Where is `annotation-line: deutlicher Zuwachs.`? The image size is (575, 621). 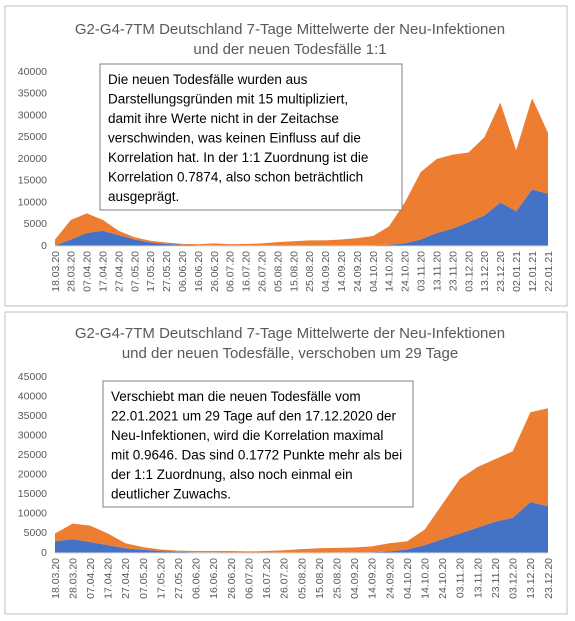
annotation-line: deutlicher Zuwachs. is located at coordinates (171, 494).